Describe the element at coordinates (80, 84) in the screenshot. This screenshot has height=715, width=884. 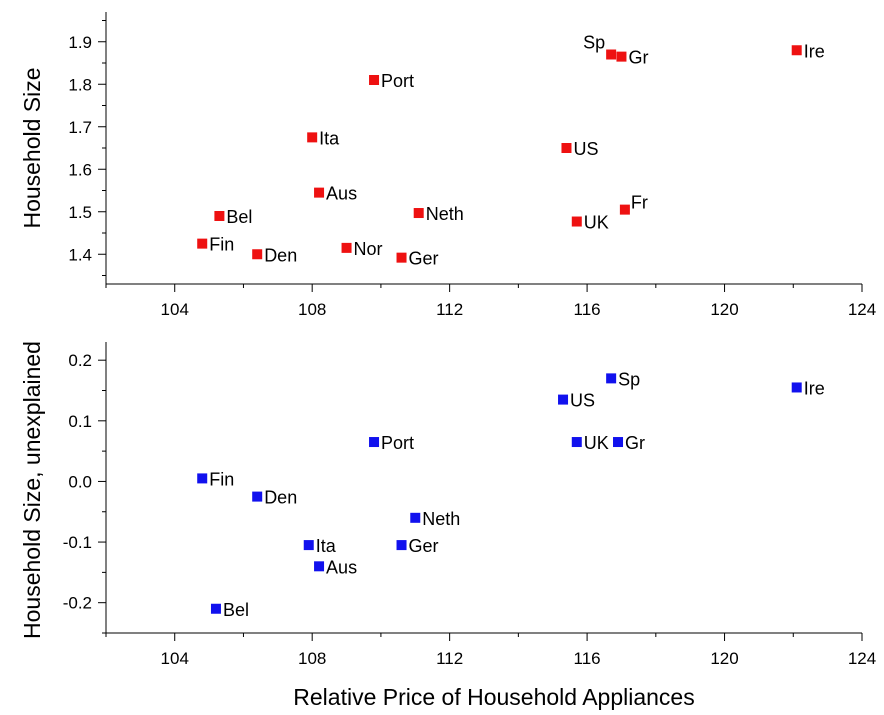
I see `y-tick-label: 1.8` at that location.